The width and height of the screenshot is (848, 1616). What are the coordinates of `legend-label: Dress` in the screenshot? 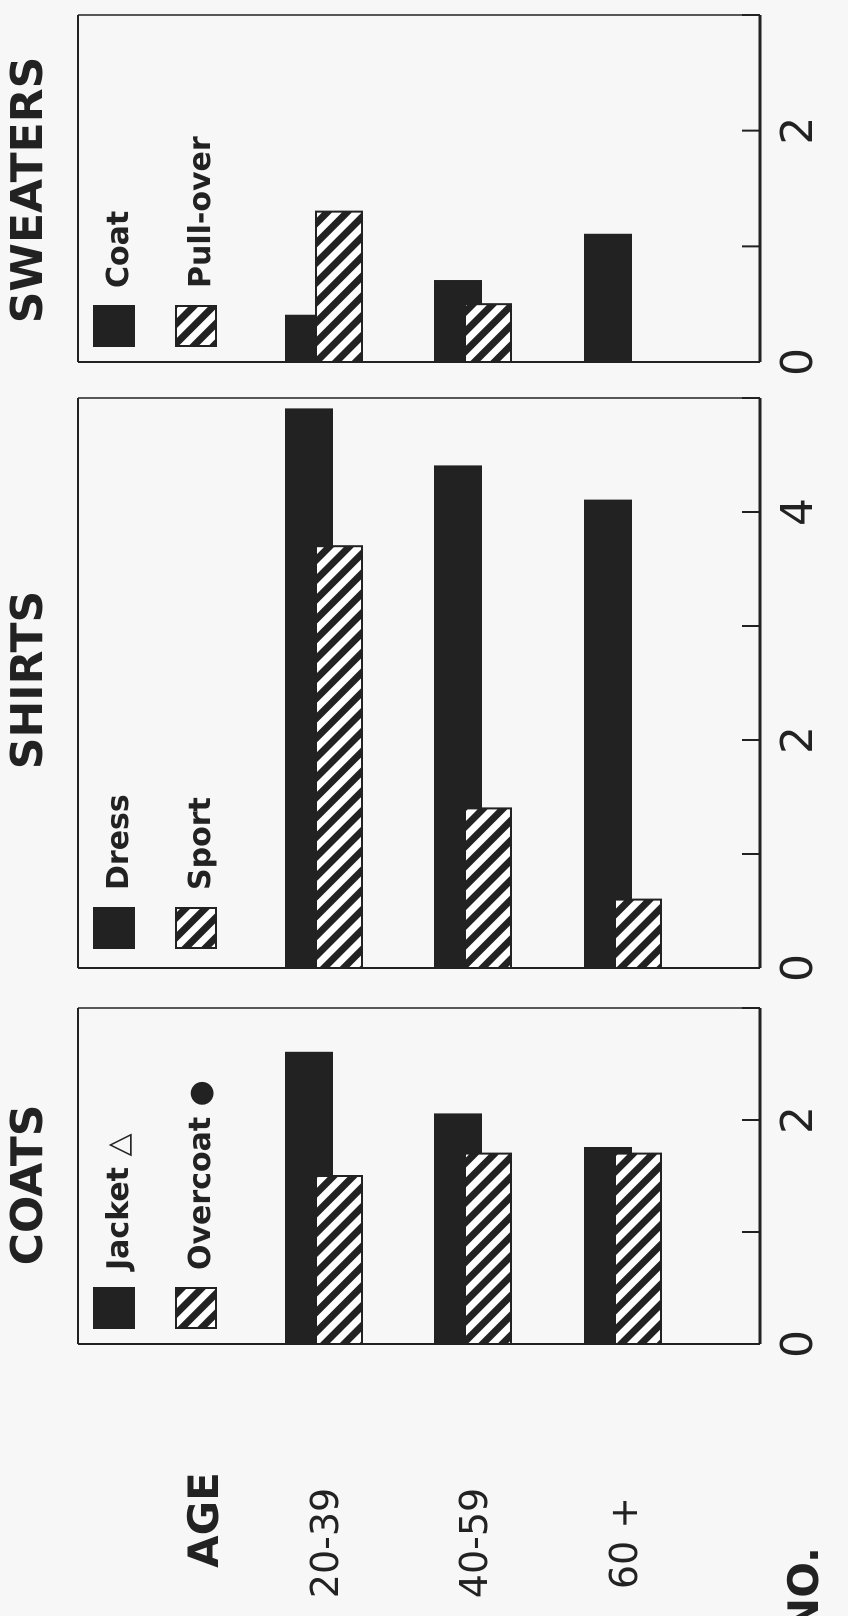 It's located at (118, 842).